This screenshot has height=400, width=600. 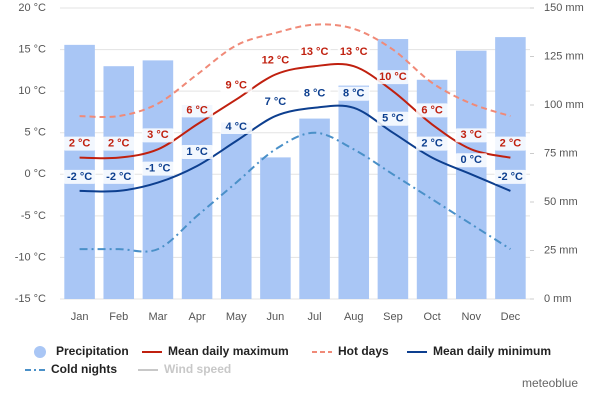 I want to click on y-tick-label: 10 °C, so click(x=32, y=91).